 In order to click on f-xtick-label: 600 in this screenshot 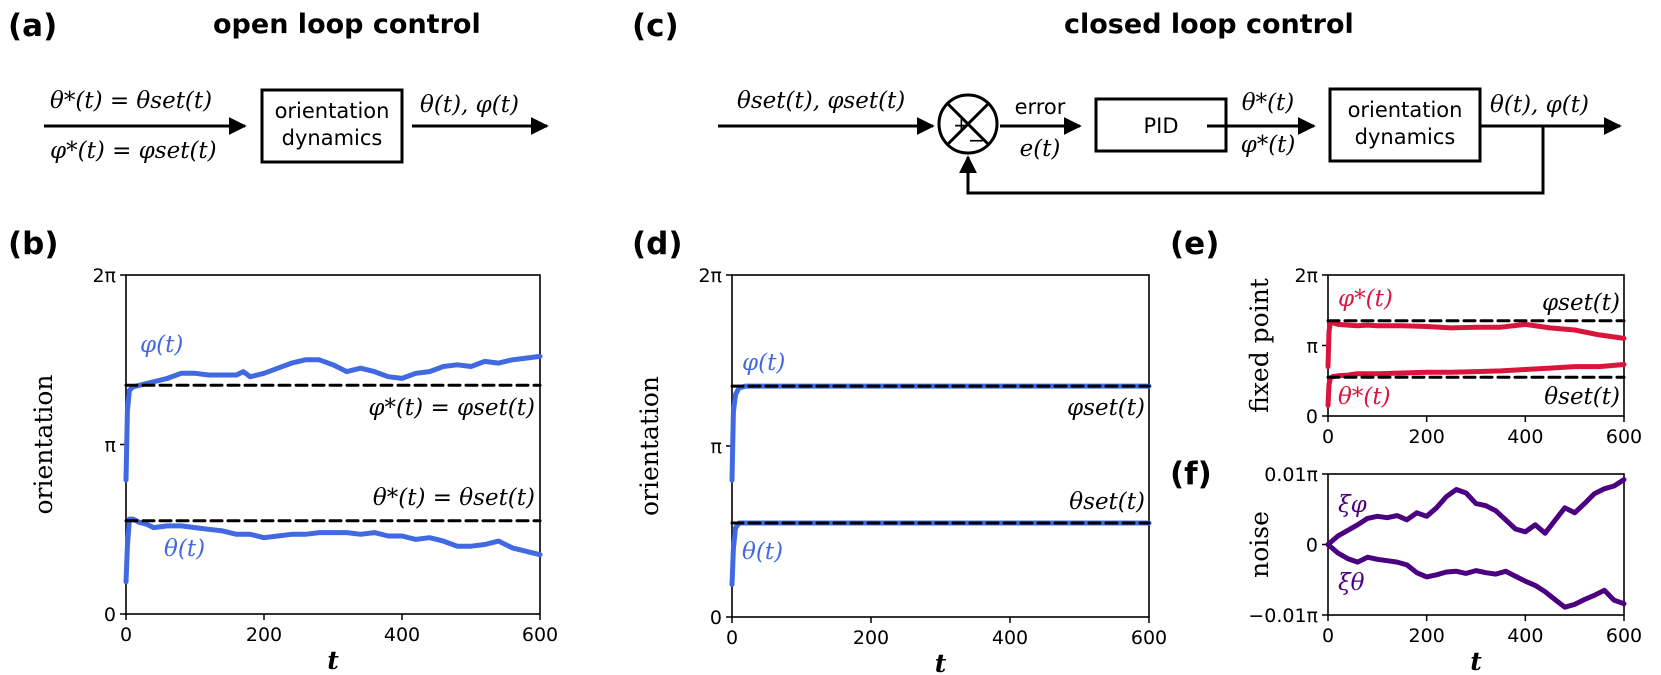, I will do `click(1624, 636)`.